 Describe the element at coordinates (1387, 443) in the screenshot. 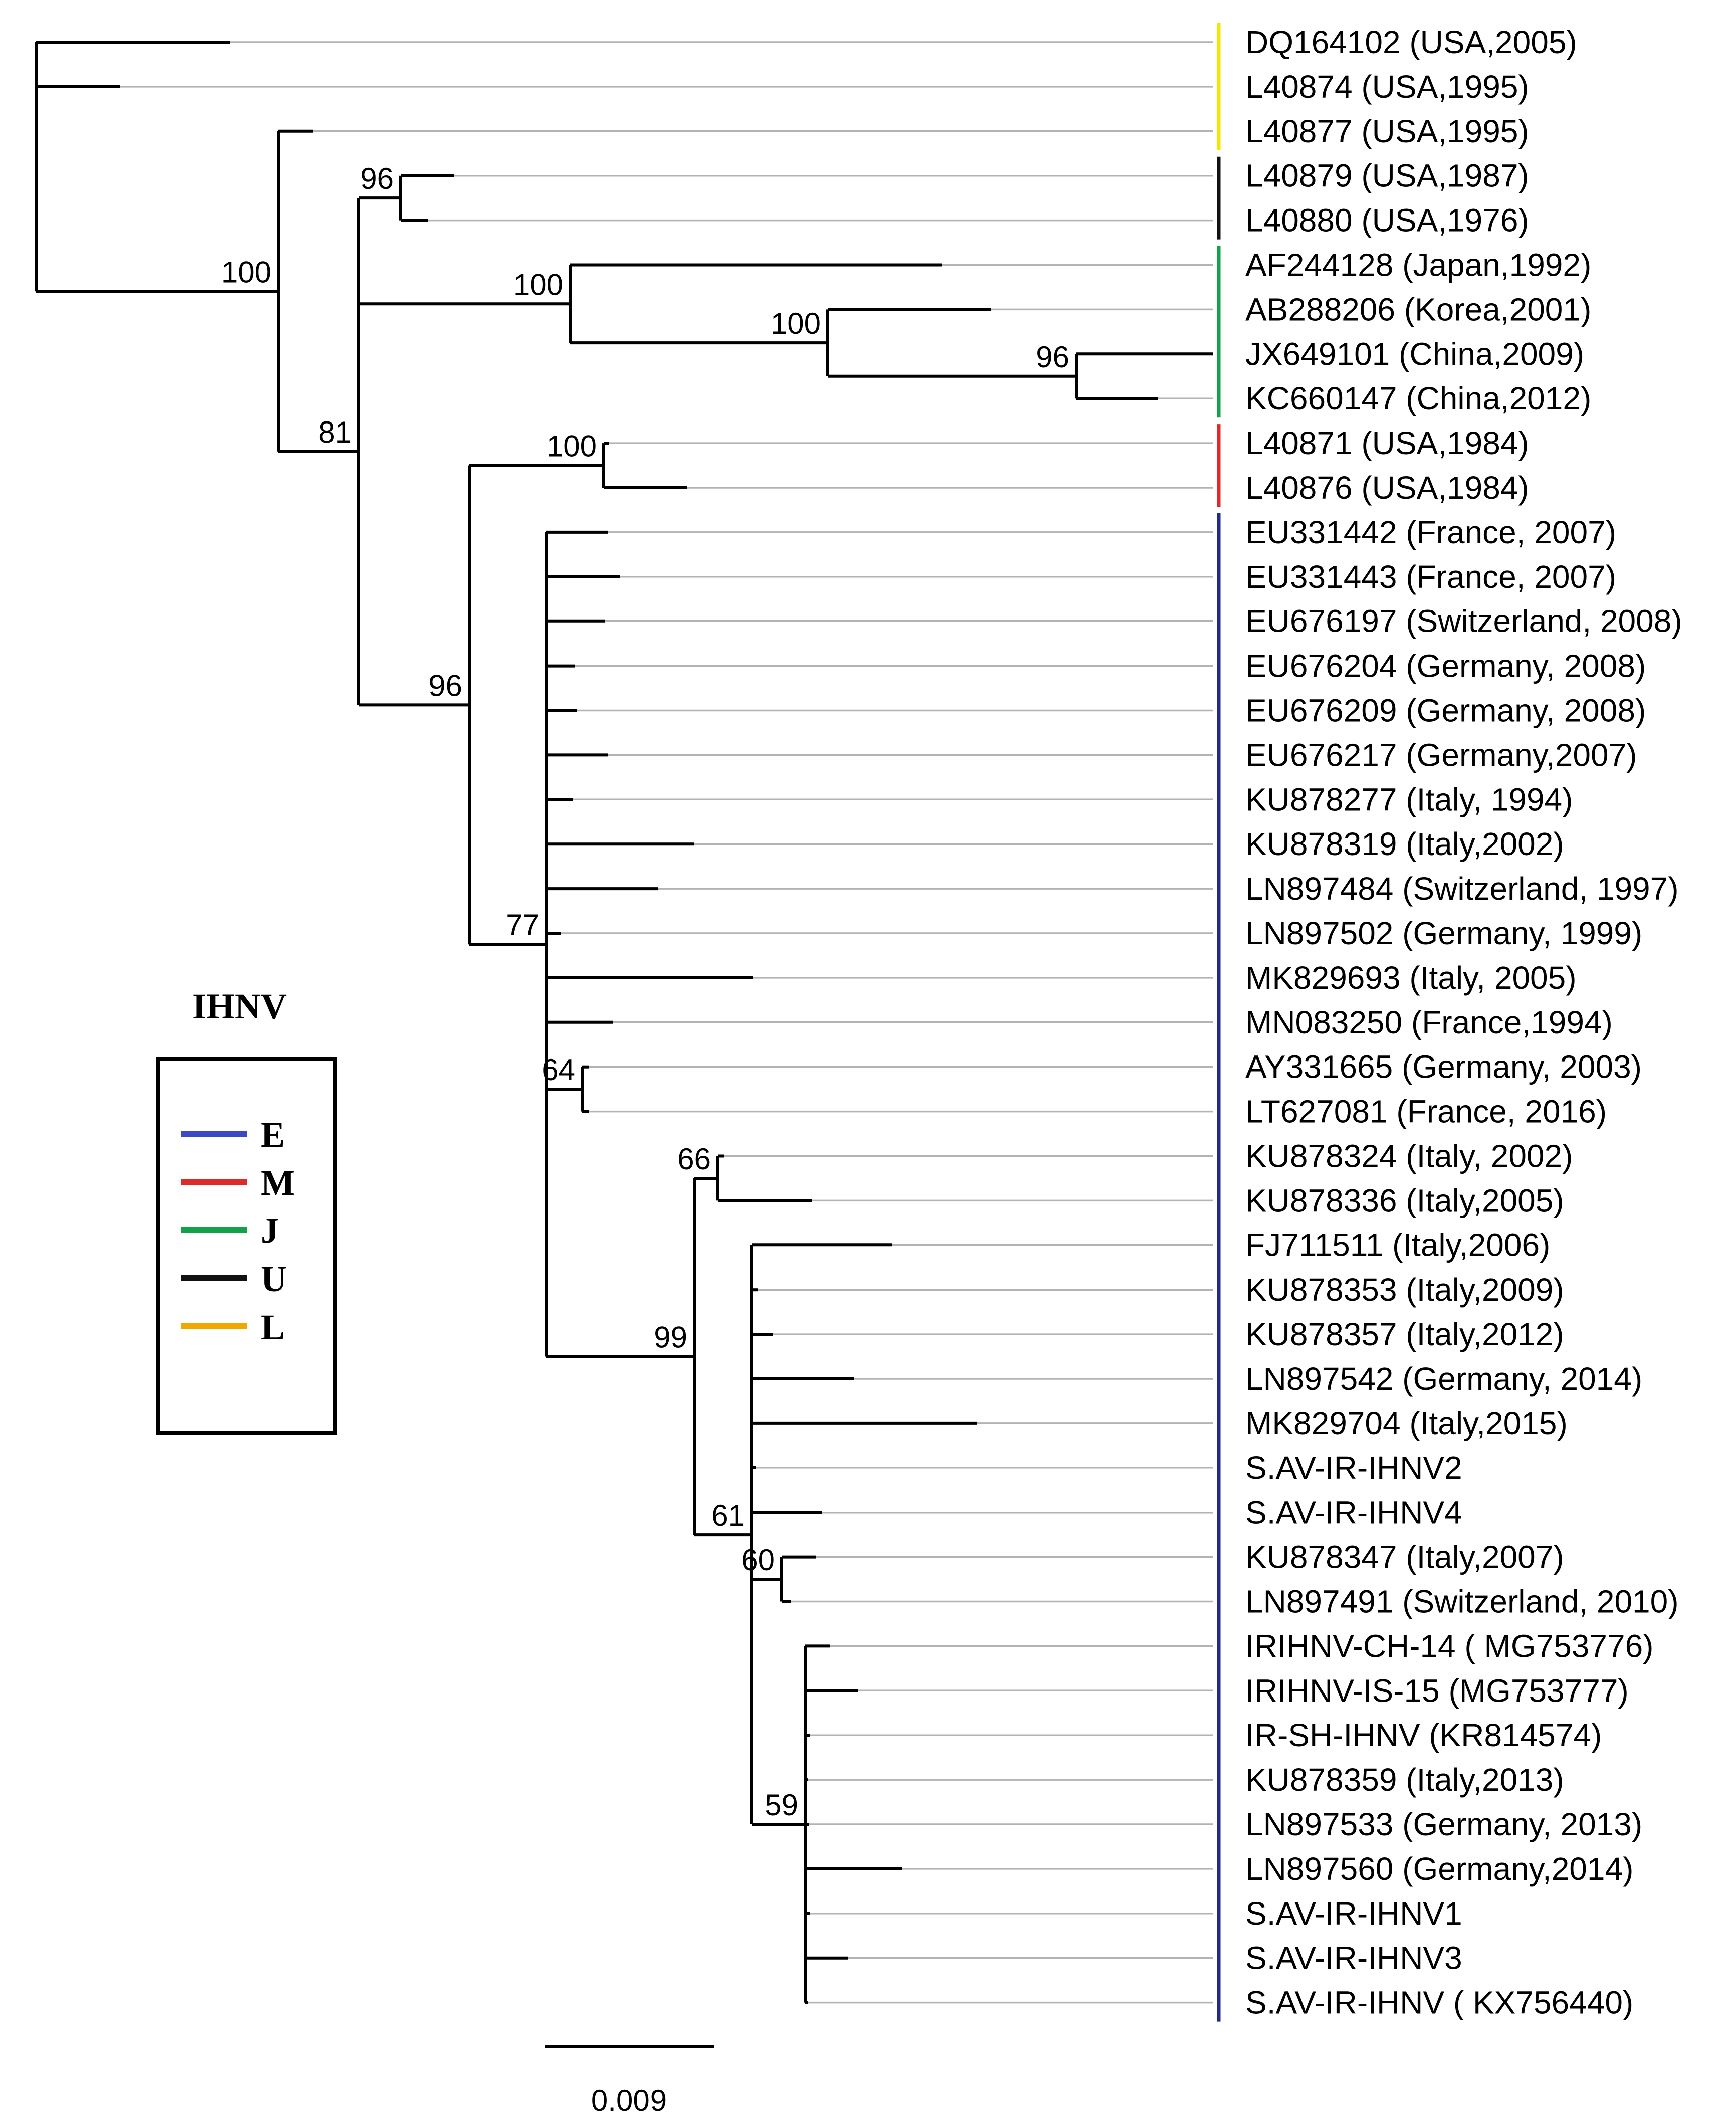

I see `taxon-label: L40871 (USA,1984)` at that location.